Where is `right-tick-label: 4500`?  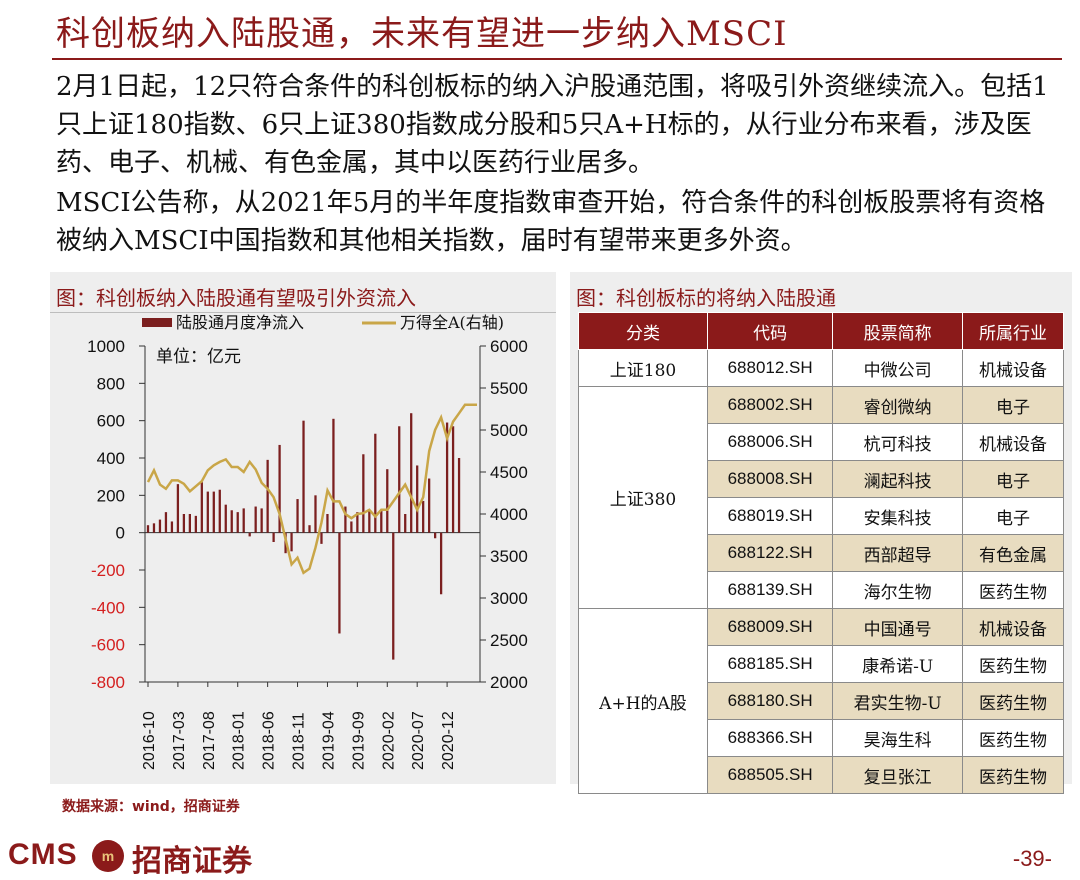 right-tick-label: 4500 is located at coordinates (509, 472).